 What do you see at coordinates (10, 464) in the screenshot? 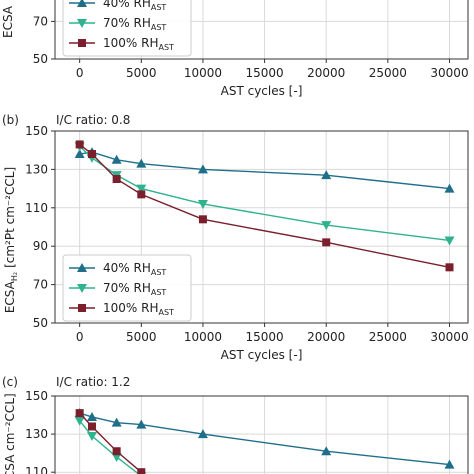
I see `y-axis-label-c-main: ECSA` at bounding box center [10, 464].